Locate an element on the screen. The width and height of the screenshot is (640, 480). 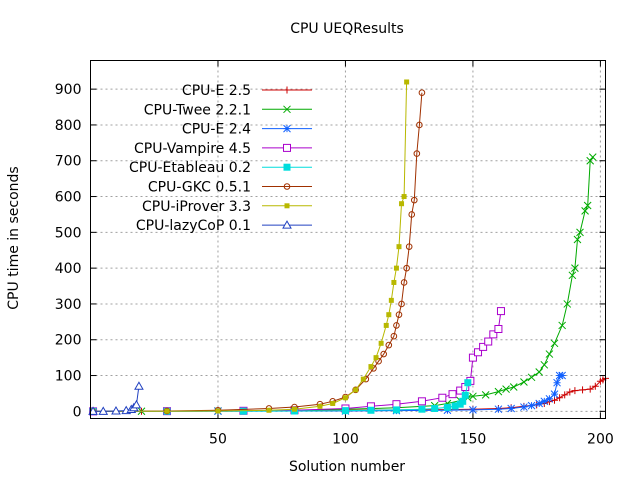
y-tick-label: 800 is located at coordinates (68, 126).